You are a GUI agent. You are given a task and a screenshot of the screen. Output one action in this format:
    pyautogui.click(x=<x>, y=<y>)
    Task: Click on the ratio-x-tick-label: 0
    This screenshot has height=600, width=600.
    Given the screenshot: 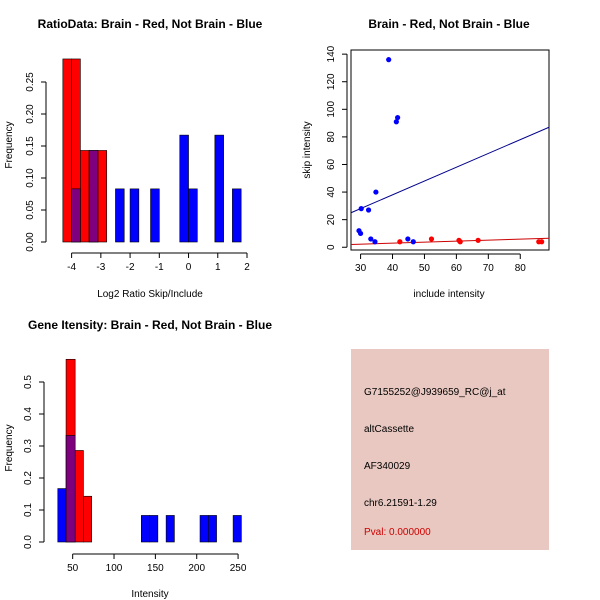 What is the action you would take?
    pyautogui.click(x=189, y=267)
    